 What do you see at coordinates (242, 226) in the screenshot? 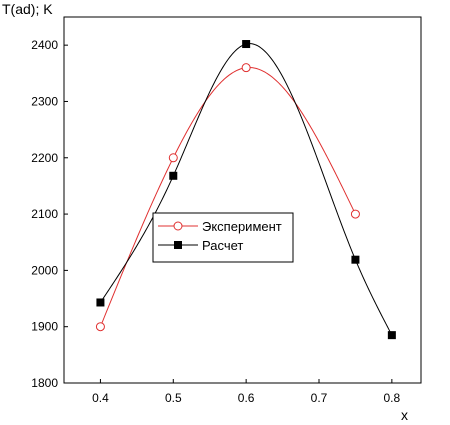
I see `legend-label-experiment: Эксперимент` at bounding box center [242, 226].